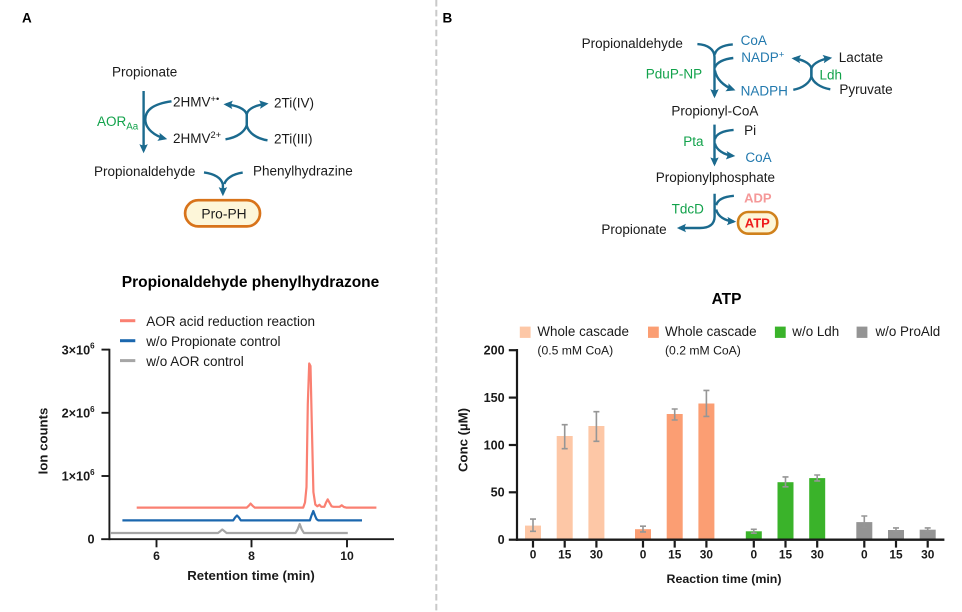  What do you see at coordinates (251, 282) in the screenshot?
I see `svg-text:Propionaldehyde phenylhydrazon: Propionaldehyde phenylhydrazone` at bounding box center [251, 282].